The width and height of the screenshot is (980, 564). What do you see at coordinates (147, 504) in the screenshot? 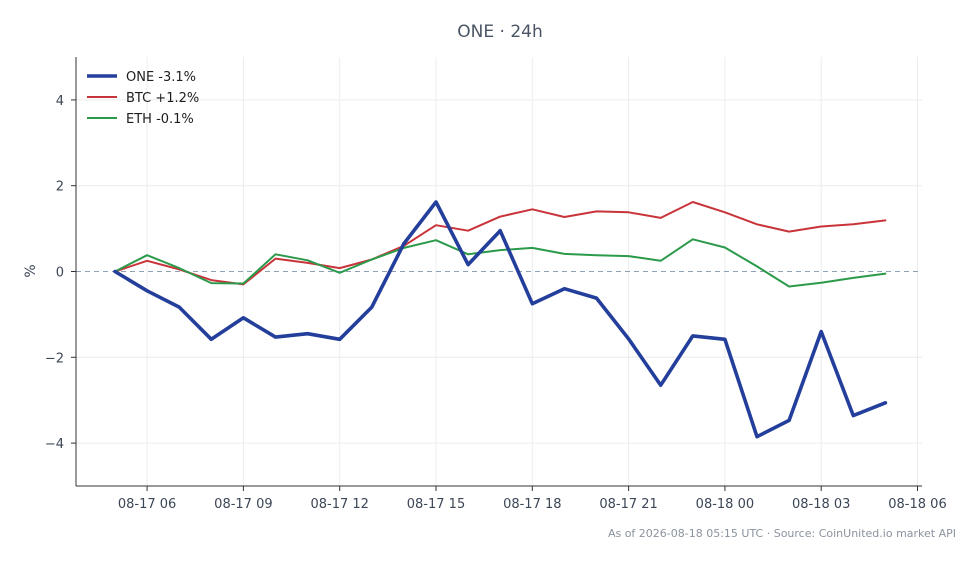
I see `x-tick-label: 08-17 06` at bounding box center [147, 504].